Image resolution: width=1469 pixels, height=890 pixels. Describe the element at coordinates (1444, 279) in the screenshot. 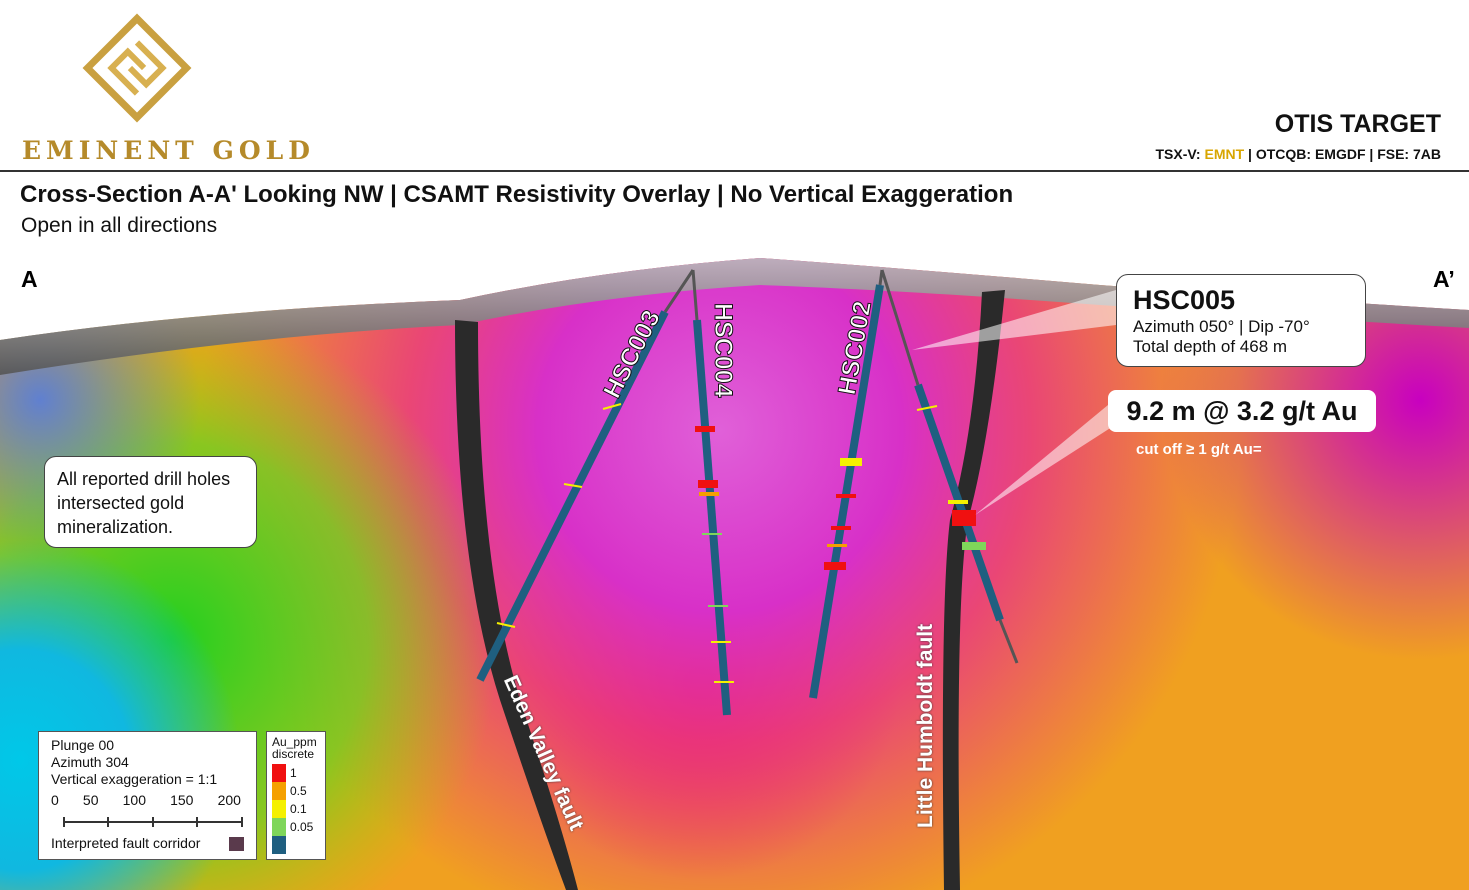

I see `section-end-a-prime: A’` at that location.